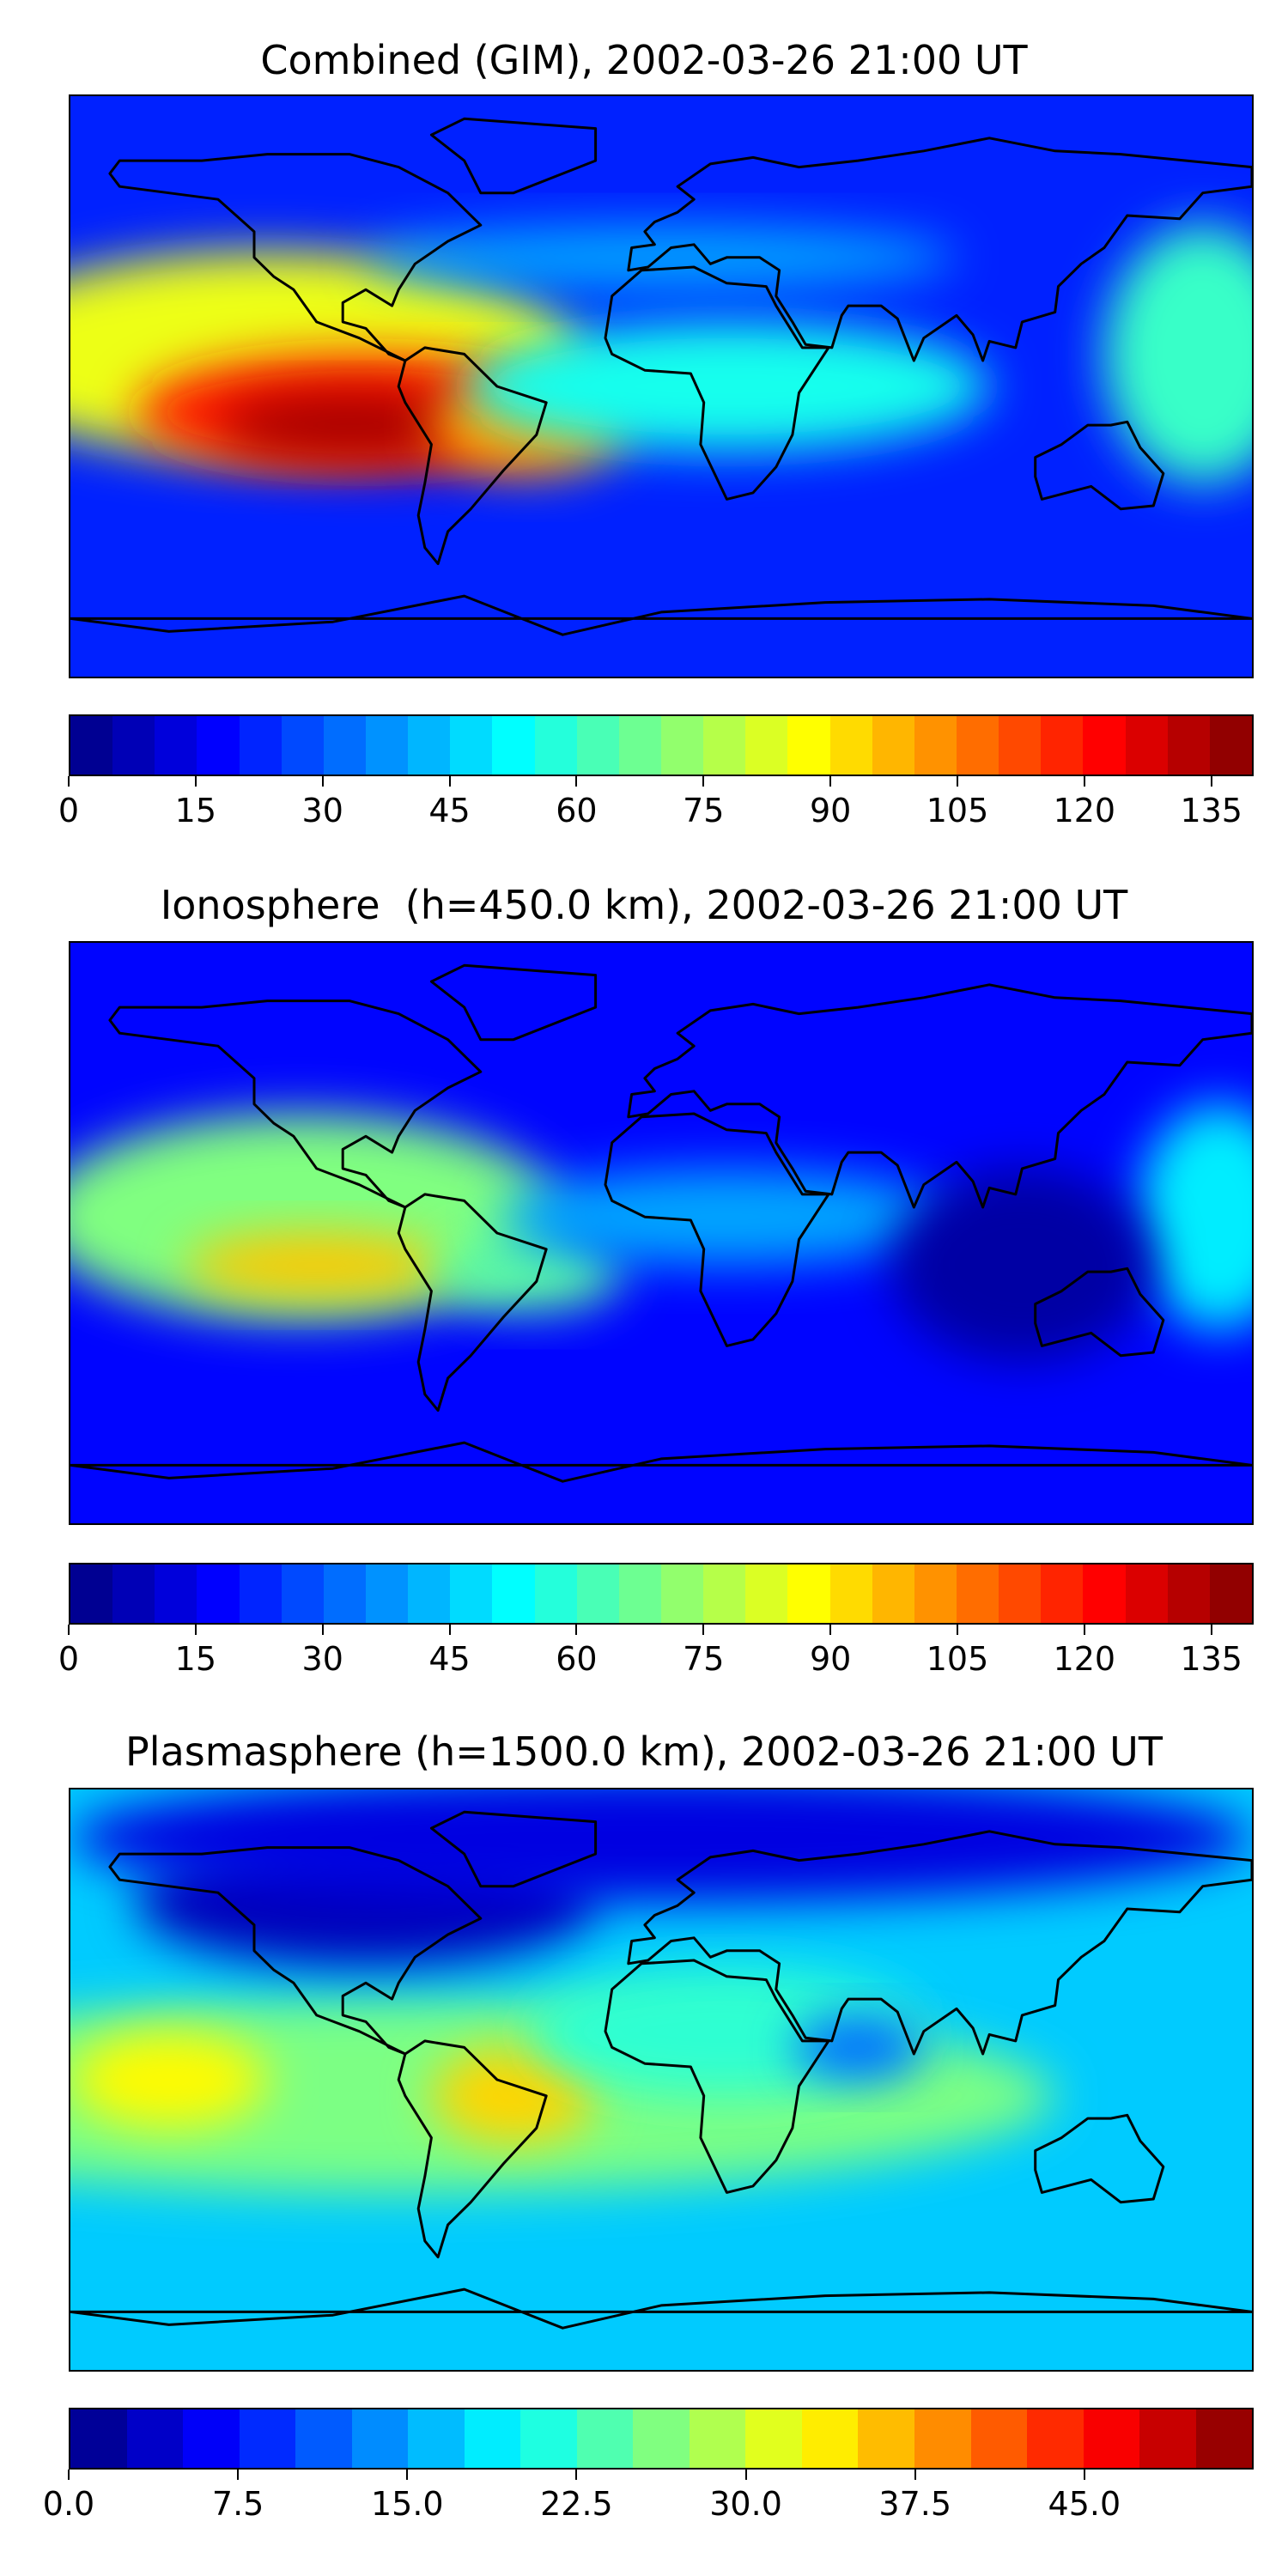  I want to click on colorbar-ionosphere, so click(662, 1594).